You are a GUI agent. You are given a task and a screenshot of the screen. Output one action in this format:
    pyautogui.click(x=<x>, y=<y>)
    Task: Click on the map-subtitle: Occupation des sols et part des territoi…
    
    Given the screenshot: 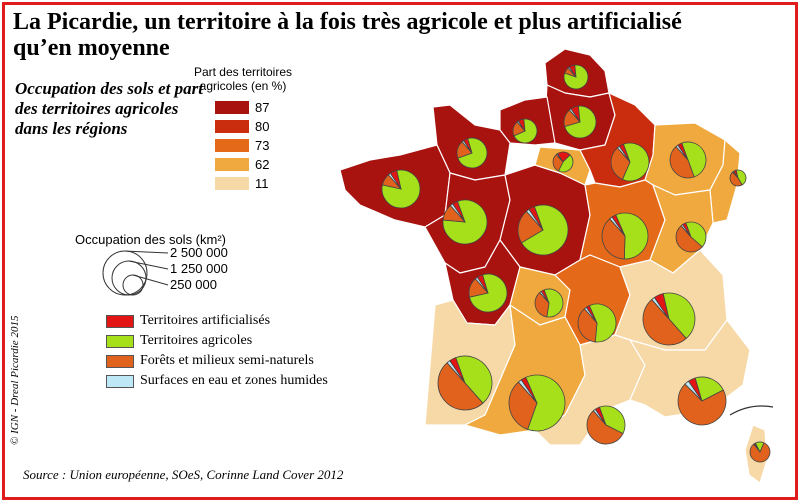 What is the action you would take?
    pyautogui.click(x=109, y=108)
    